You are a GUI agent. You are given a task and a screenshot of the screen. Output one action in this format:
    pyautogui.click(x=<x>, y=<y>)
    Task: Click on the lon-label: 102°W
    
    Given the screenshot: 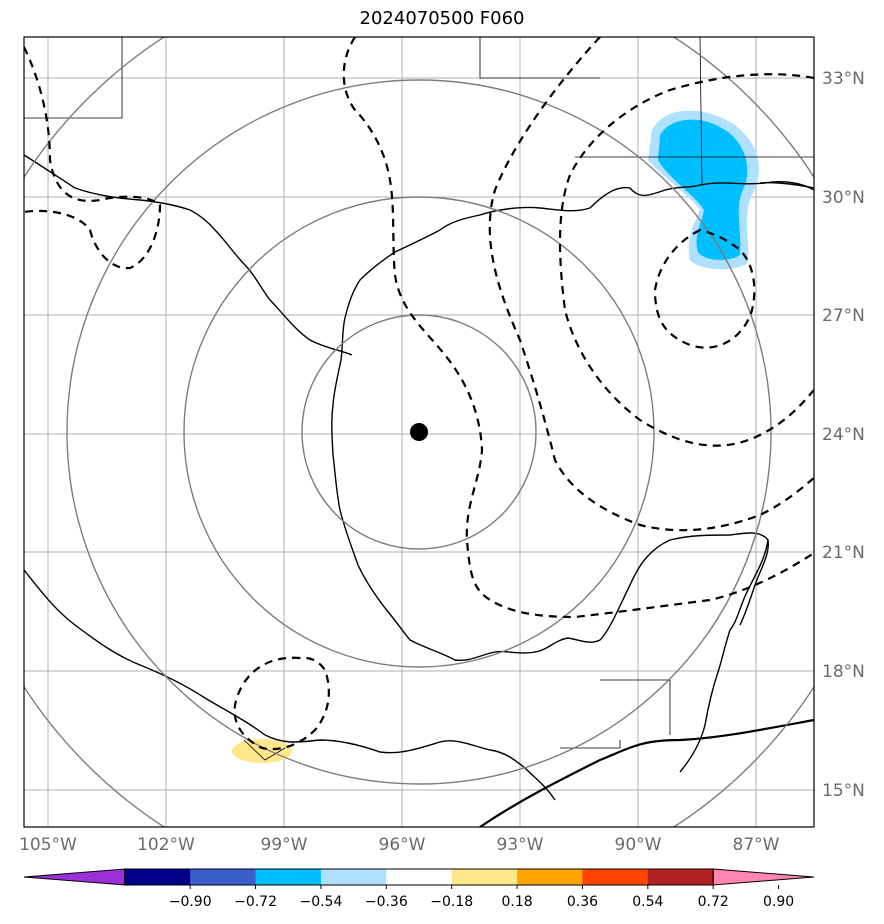 What is the action you would take?
    pyautogui.click(x=166, y=845)
    